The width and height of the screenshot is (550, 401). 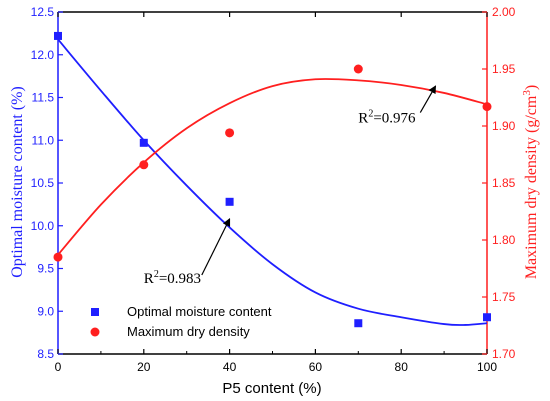 I want to click on legend-marker-density, so click(x=95, y=332).